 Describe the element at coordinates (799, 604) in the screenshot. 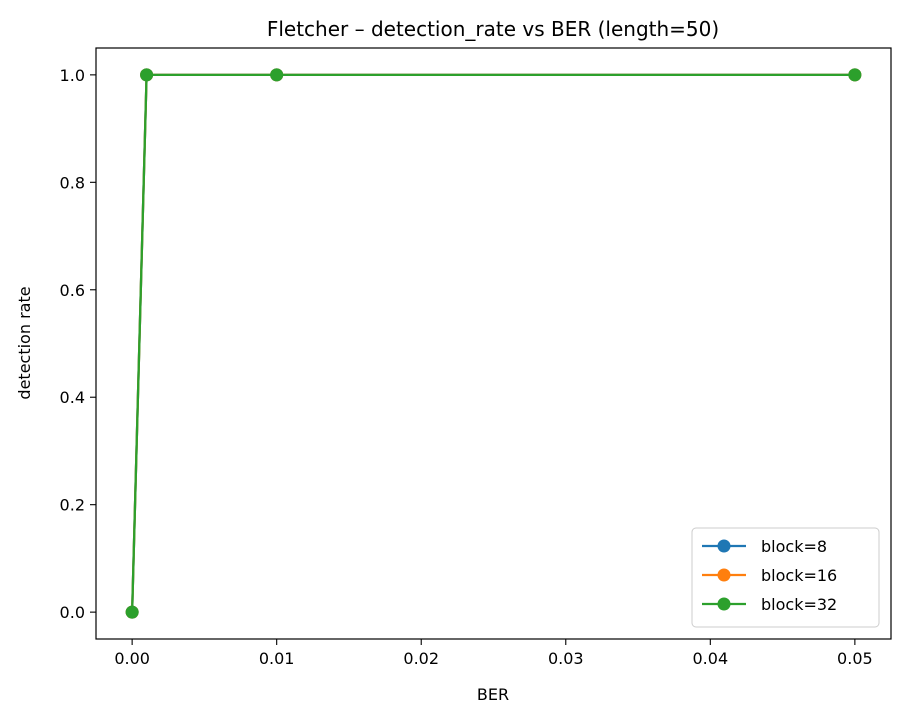

I see `legend-label: block=32` at that location.